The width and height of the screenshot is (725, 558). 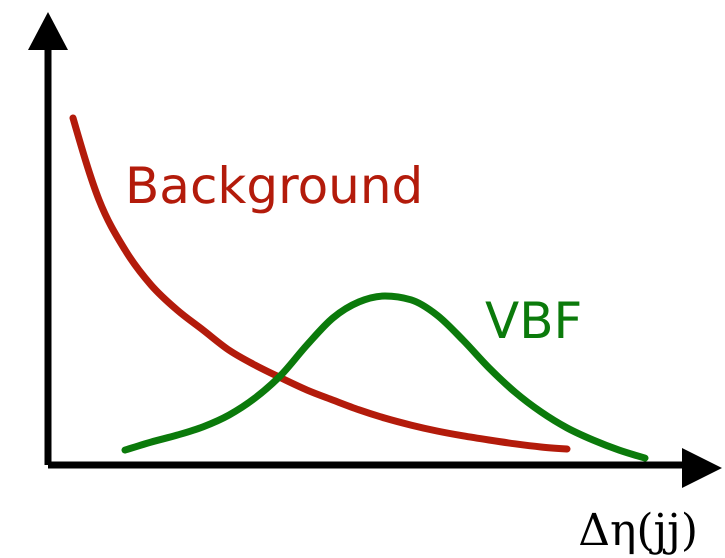 What do you see at coordinates (638, 530) in the screenshot?
I see `x-axis-title: Δη(jj)` at bounding box center [638, 530].